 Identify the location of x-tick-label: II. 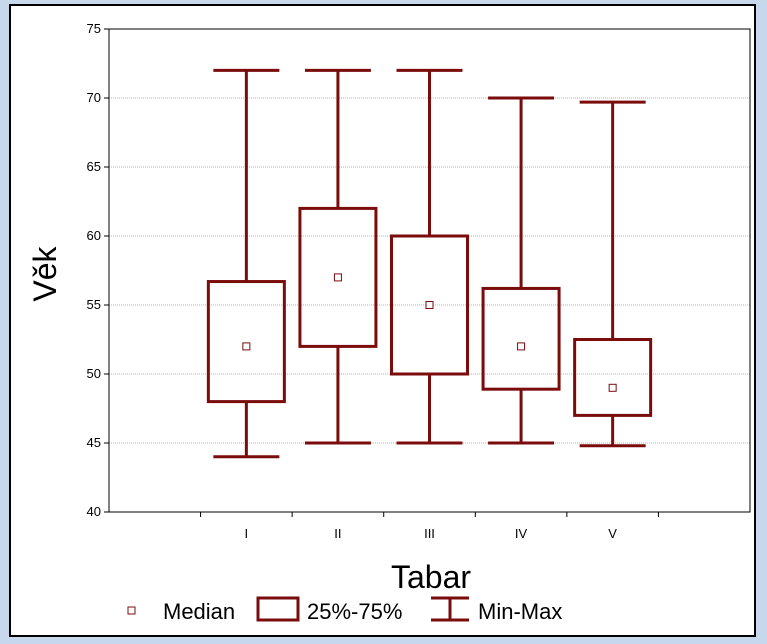
(337, 533).